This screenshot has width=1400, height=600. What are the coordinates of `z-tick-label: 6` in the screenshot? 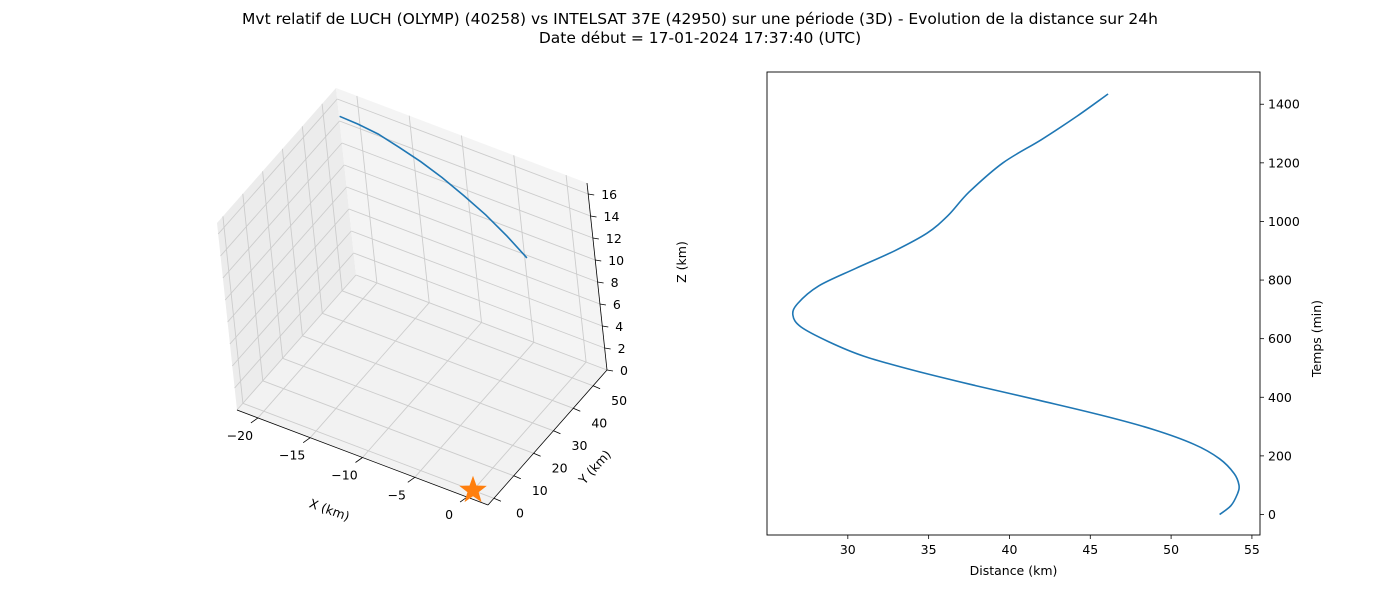 It's located at (617, 304).